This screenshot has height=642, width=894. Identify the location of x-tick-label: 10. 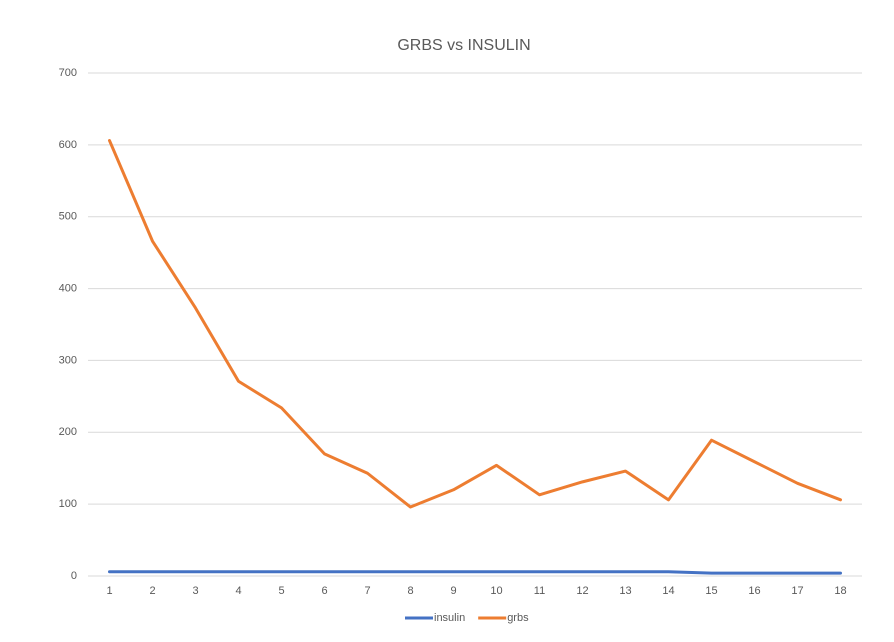
(496, 591).